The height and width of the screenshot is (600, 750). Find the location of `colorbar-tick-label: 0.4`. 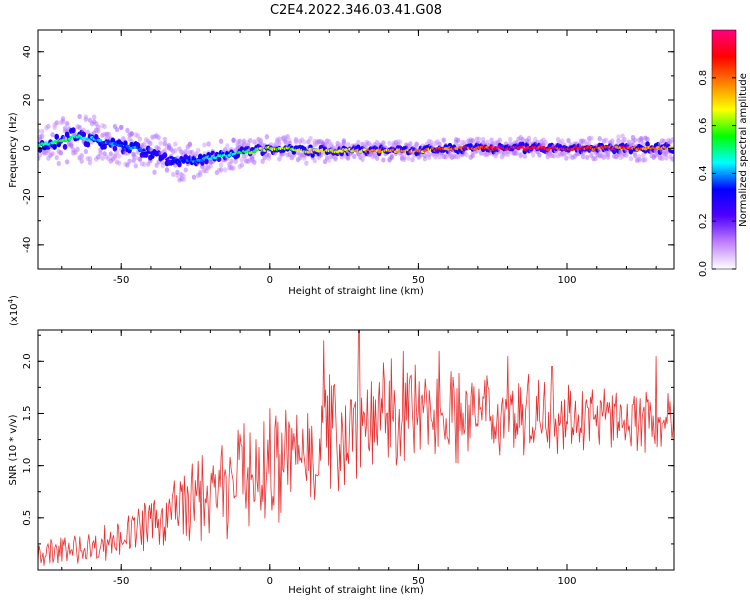

colorbar-tick-label: 0.4 is located at coordinates (703, 173).